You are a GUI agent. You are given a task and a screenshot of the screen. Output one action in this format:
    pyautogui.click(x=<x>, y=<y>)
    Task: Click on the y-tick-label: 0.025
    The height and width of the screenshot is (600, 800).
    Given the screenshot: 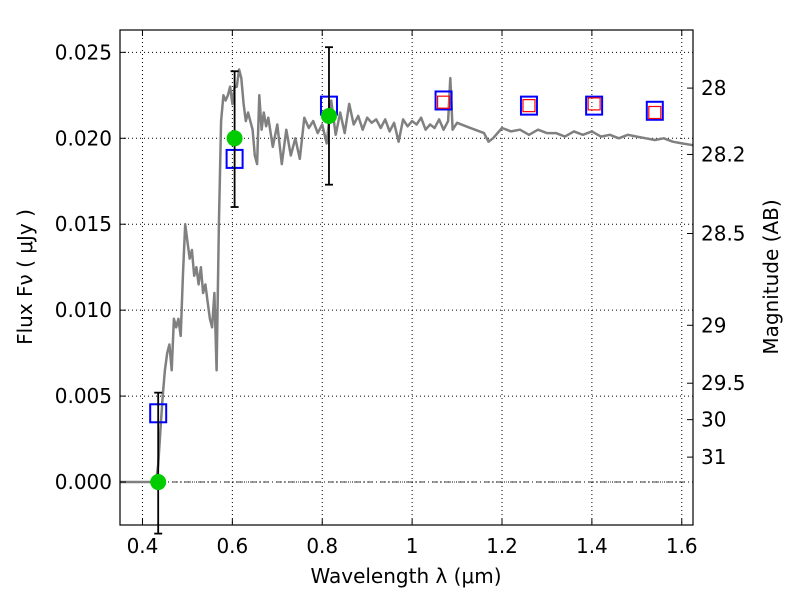 What is the action you would take?
    pyautogui.click(x=83, y=52)
    